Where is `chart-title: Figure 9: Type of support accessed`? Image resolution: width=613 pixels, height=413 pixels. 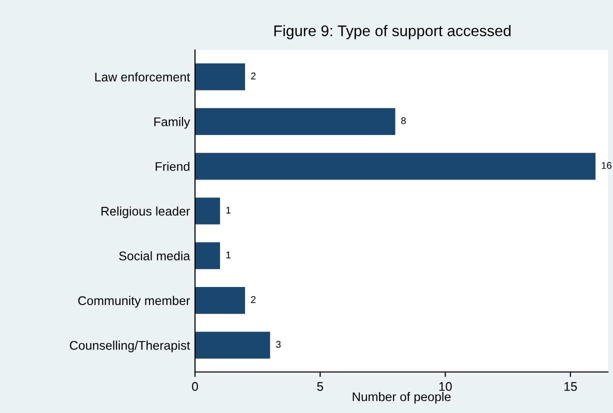
chart-title: Figure 9: Type of support accessed is located at coordinates (392, 32).